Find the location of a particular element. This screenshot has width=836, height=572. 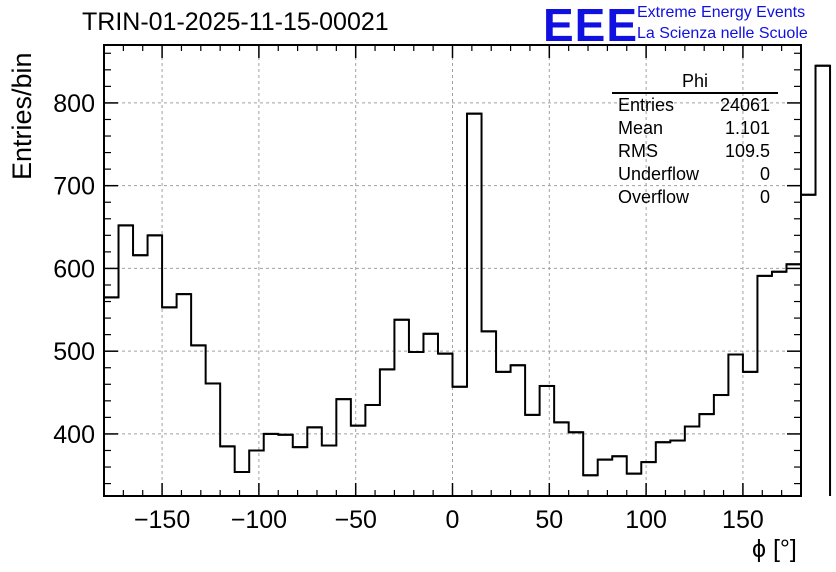

stats-row-entries: Entries 24061 is located at coordinates (695, 105).